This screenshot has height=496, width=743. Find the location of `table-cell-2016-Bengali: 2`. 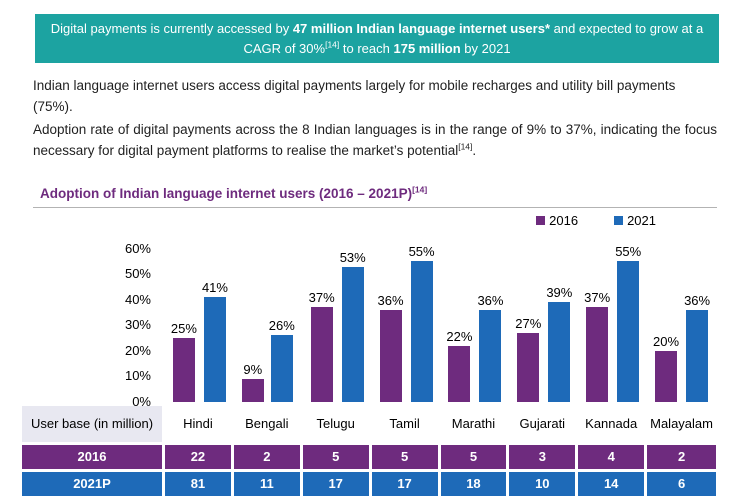

table-cell-2016-Bengali: 2 is located at coordinates (268, 456).